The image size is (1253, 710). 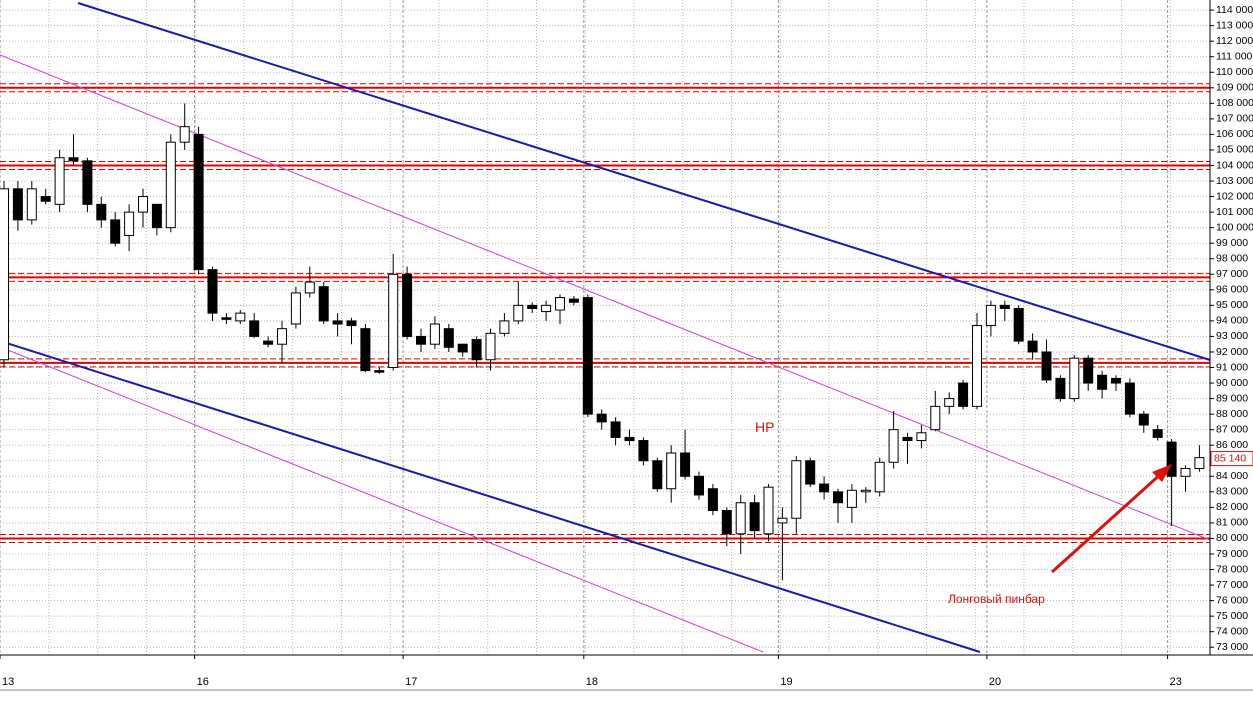 I want to click on y-tick-label: 75 000, so click(x=1232, y=616).